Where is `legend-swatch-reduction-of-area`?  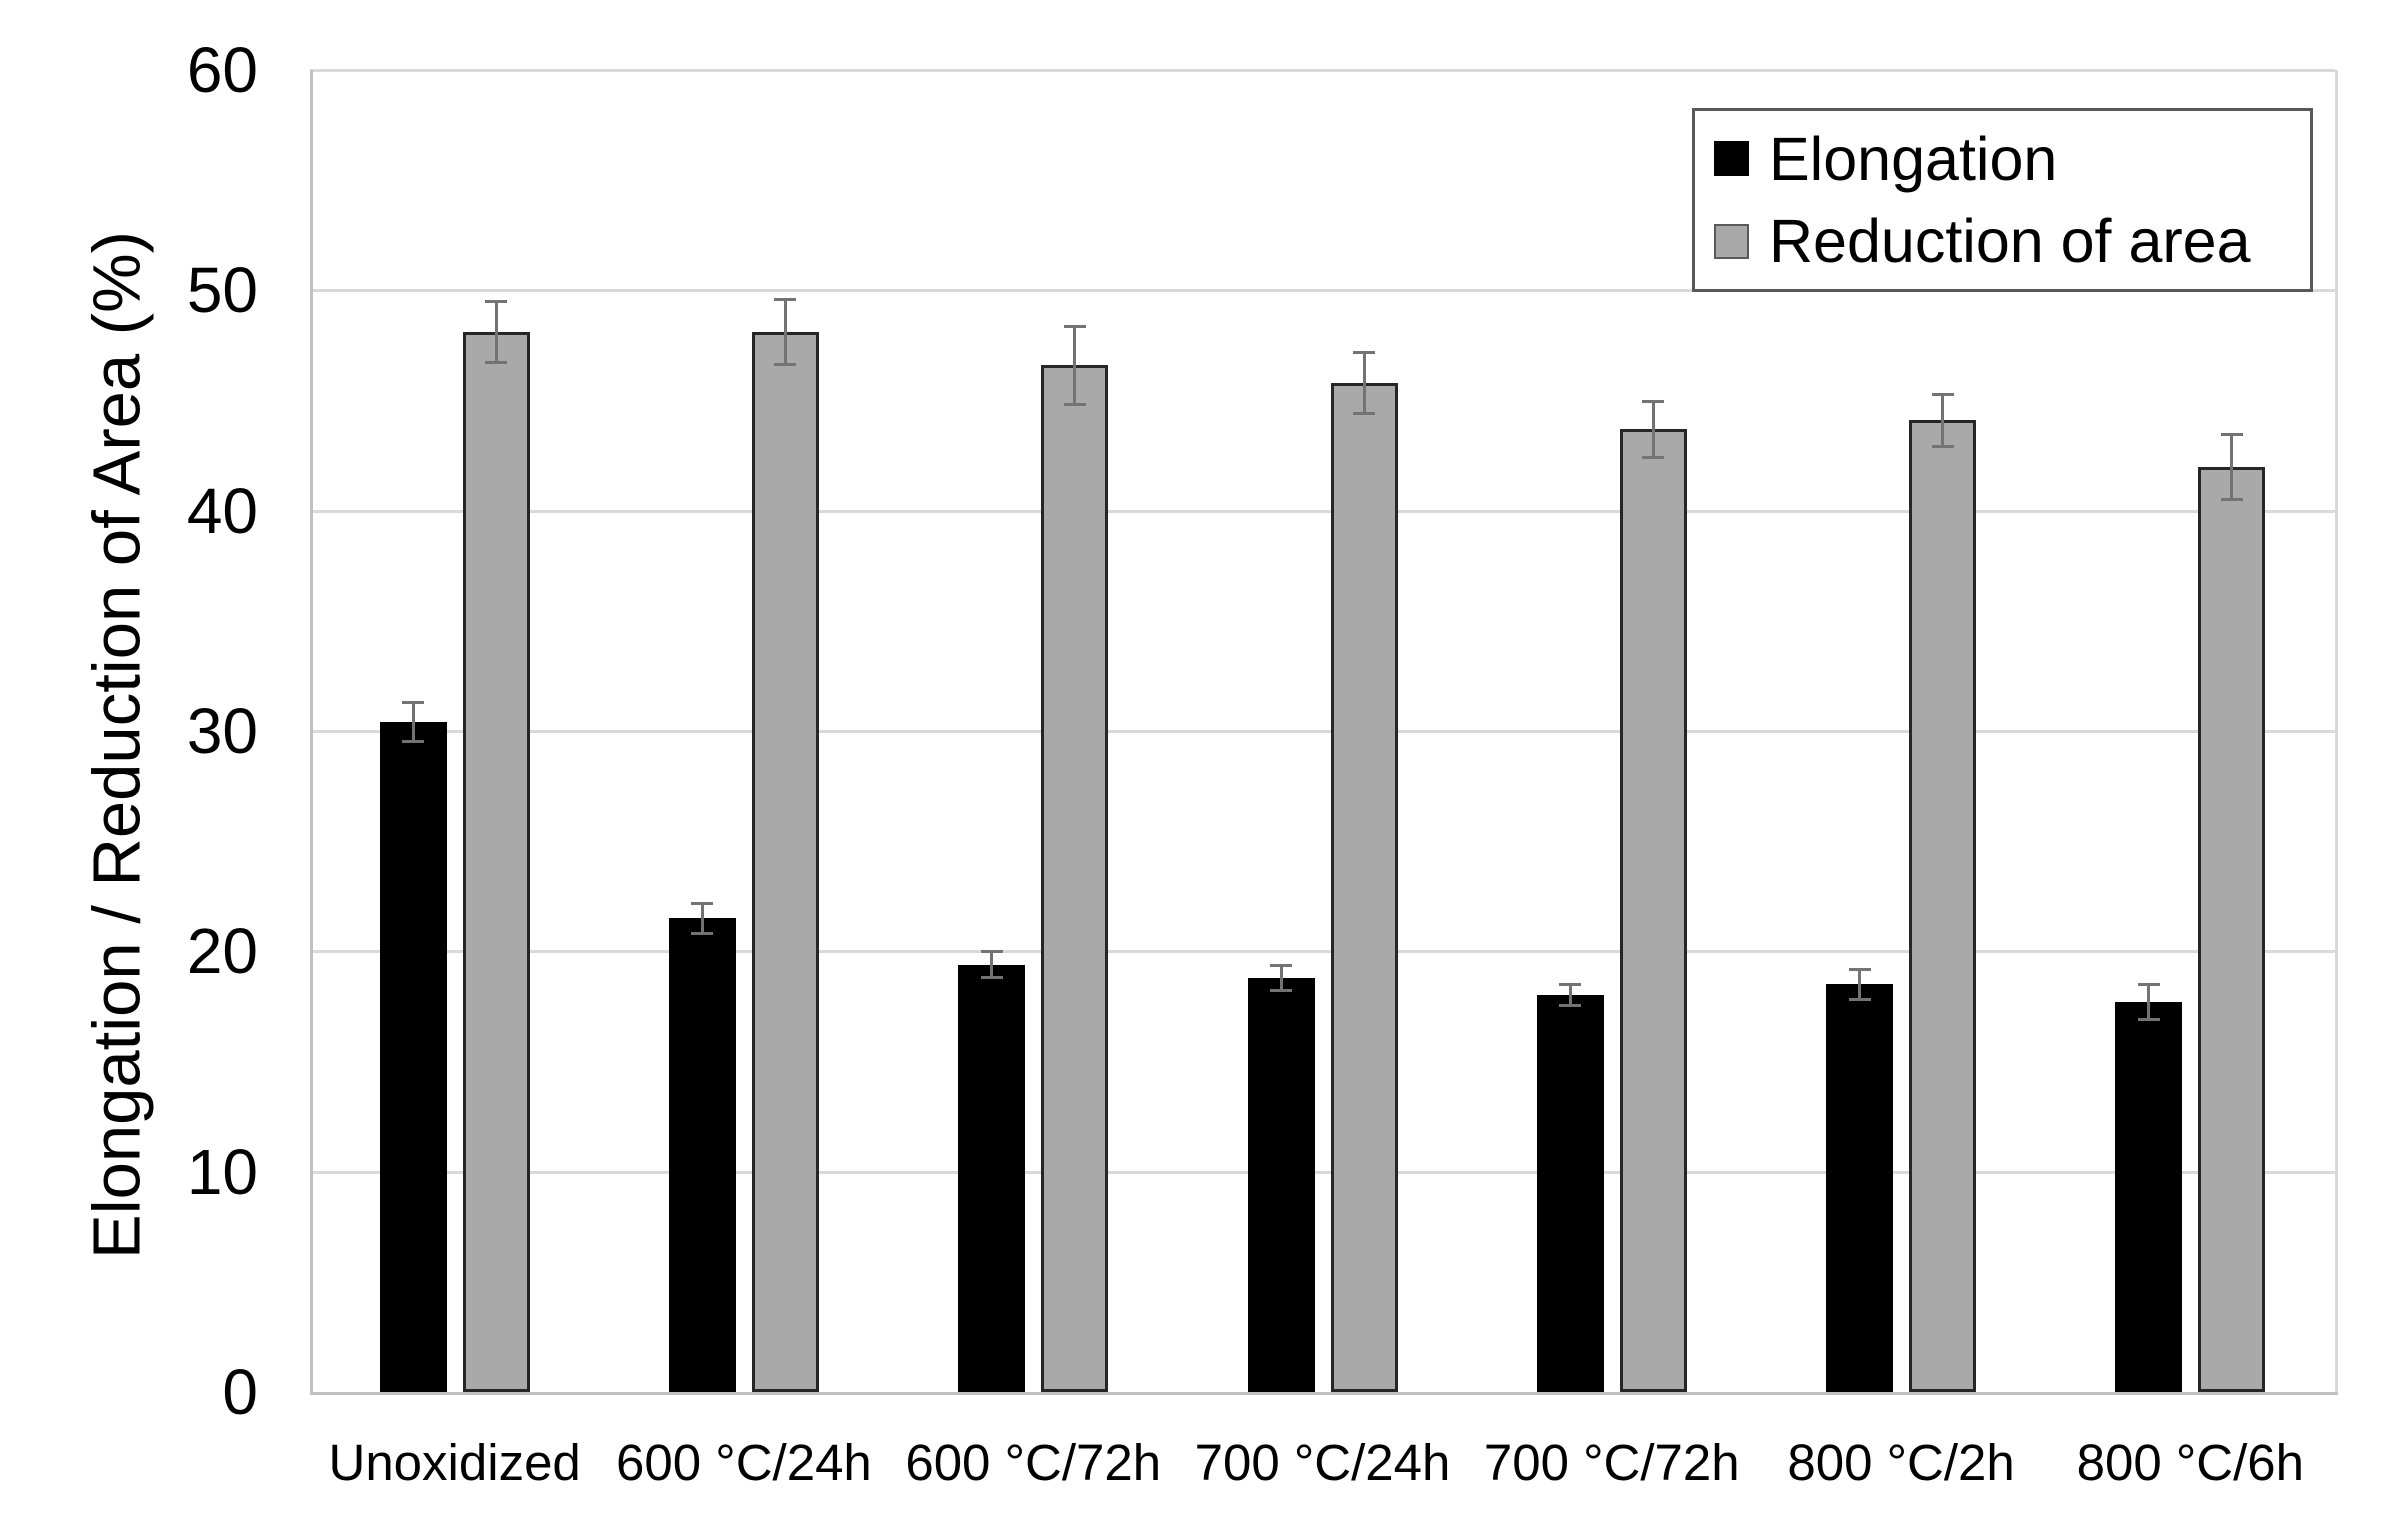
legend-swatch-reduction-of-area is located at coordinates (1731, 241).